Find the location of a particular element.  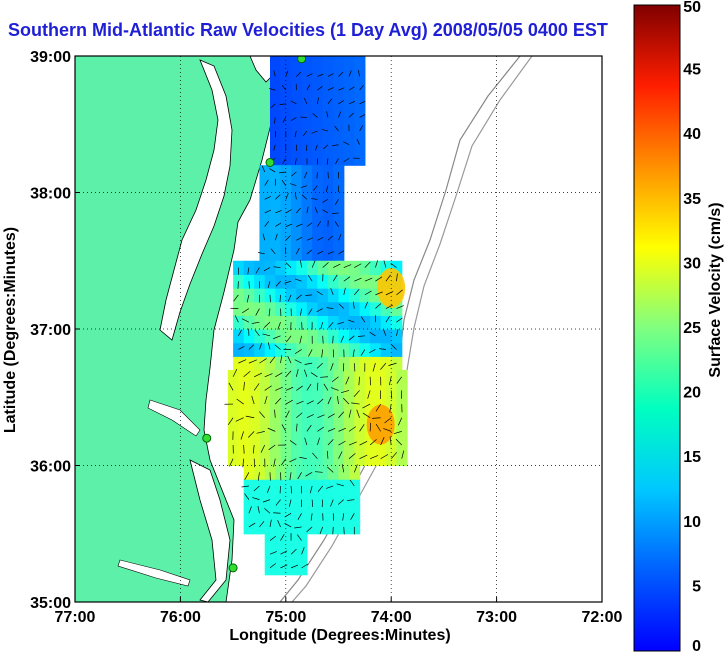

x-tick-label: 77:00 is located at coordinates (75, 617).